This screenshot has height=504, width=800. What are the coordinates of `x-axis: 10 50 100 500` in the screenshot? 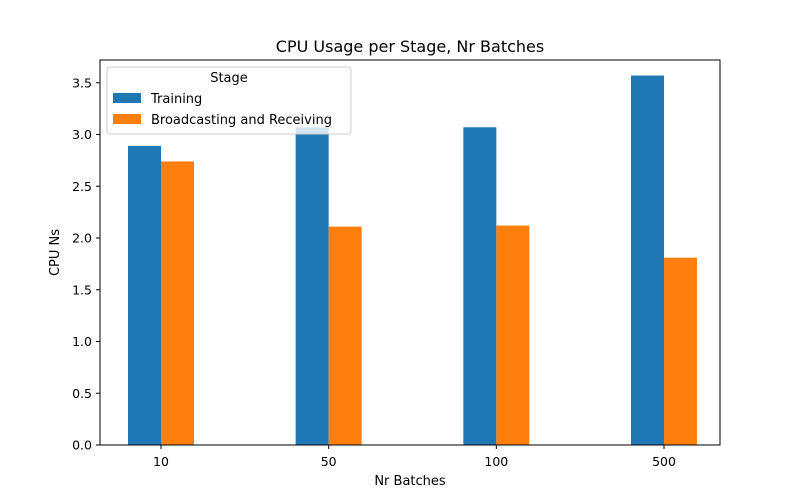 It's located at (414, 457).